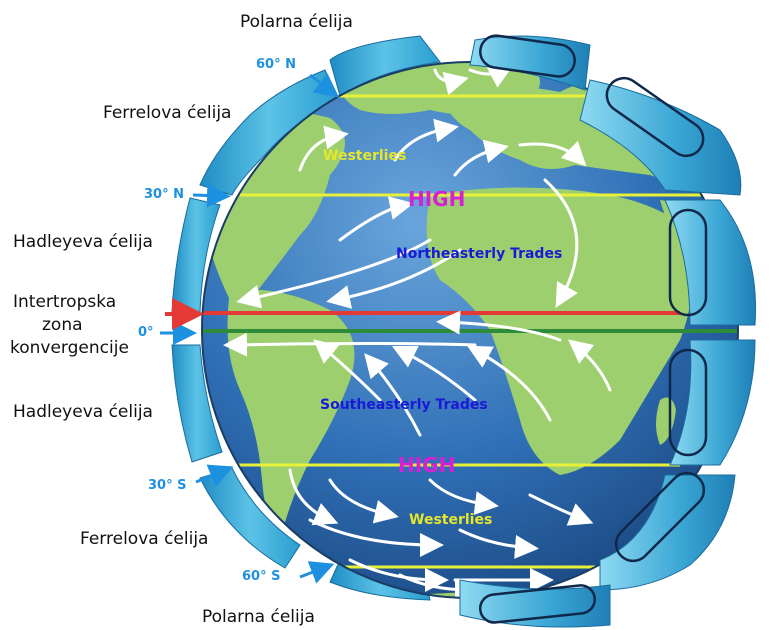 The image size is (769, 630). I want to click on ferrel-cell-band-north-left, so click(269, 132).